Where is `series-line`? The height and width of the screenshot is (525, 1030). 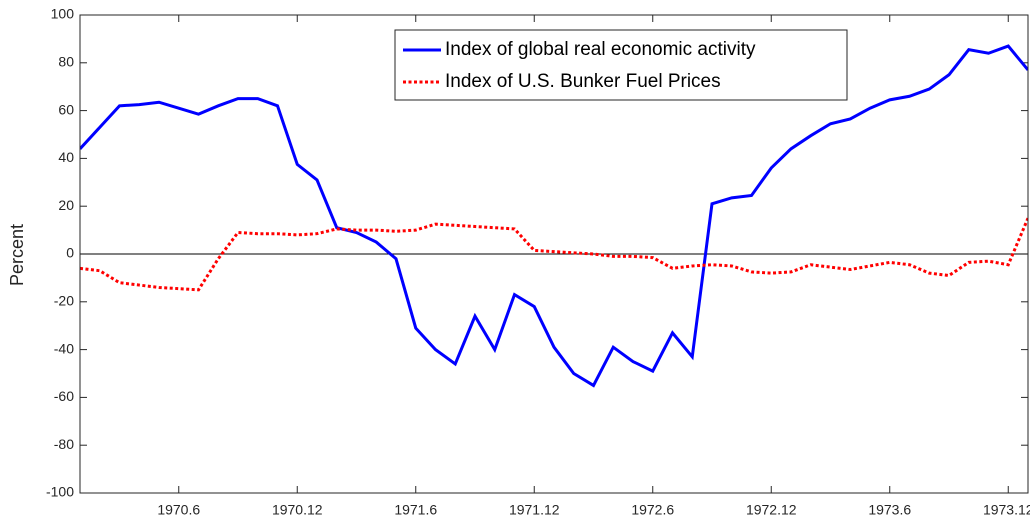 series-line is located at coordinates (554, 254).